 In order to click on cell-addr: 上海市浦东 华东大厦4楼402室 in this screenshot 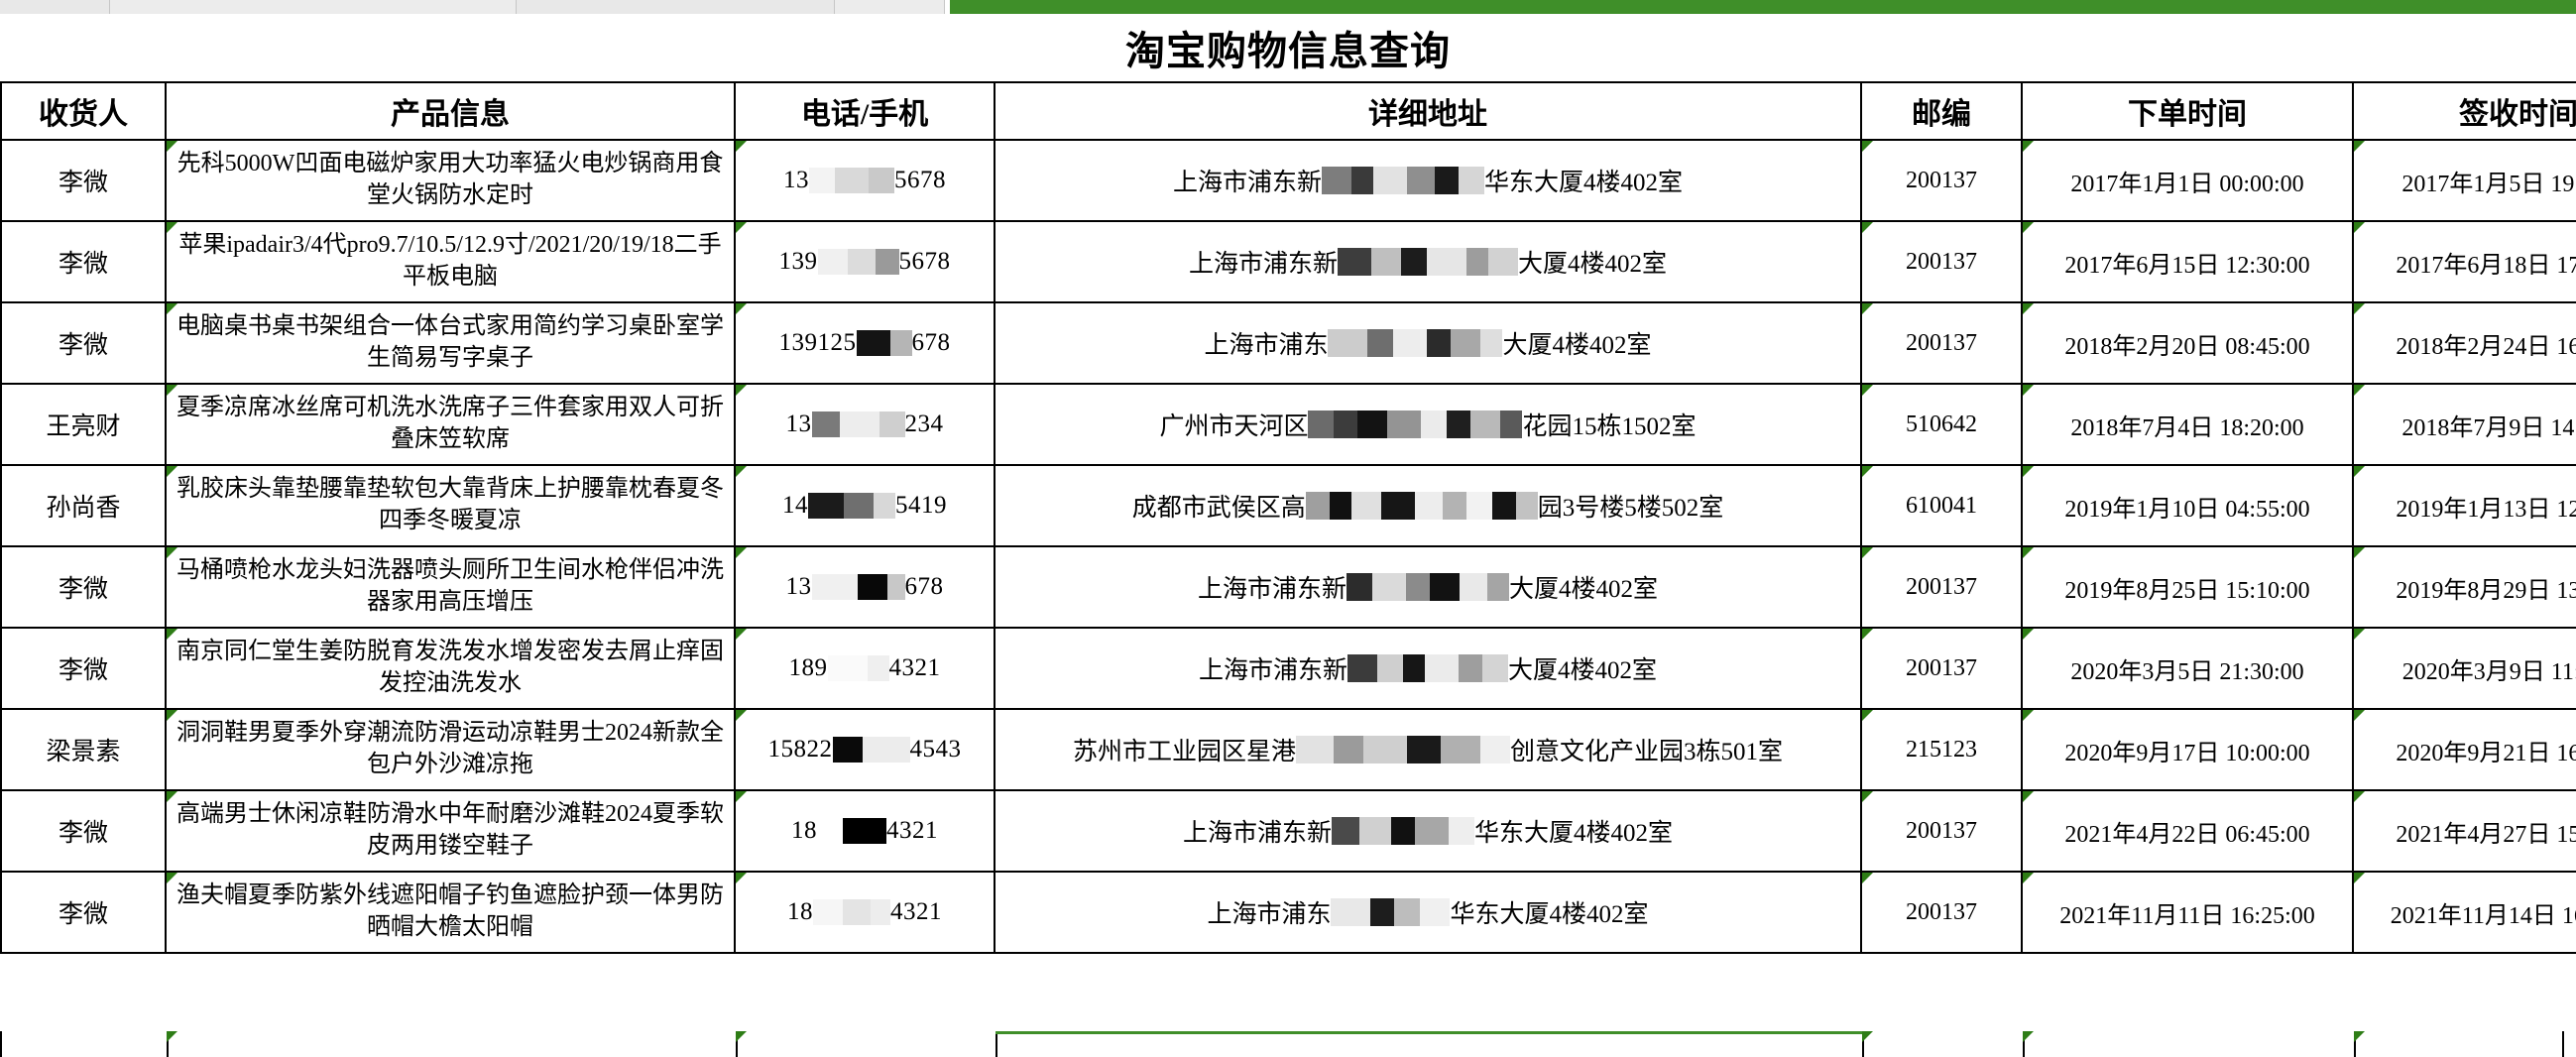, I will do `click(1428, 912)`.